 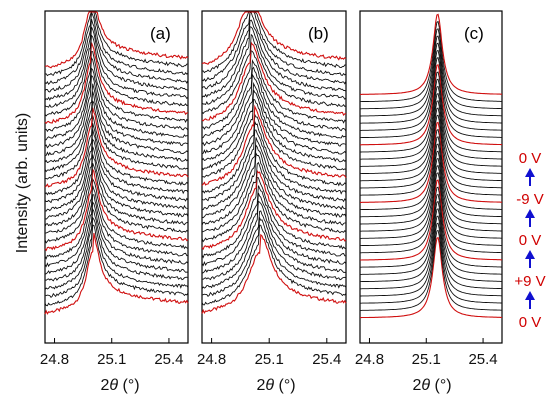 I want to click on voltage-sequence: 0 V -9 V 0 V +9 V 0 V, so click(x=529, y=240).